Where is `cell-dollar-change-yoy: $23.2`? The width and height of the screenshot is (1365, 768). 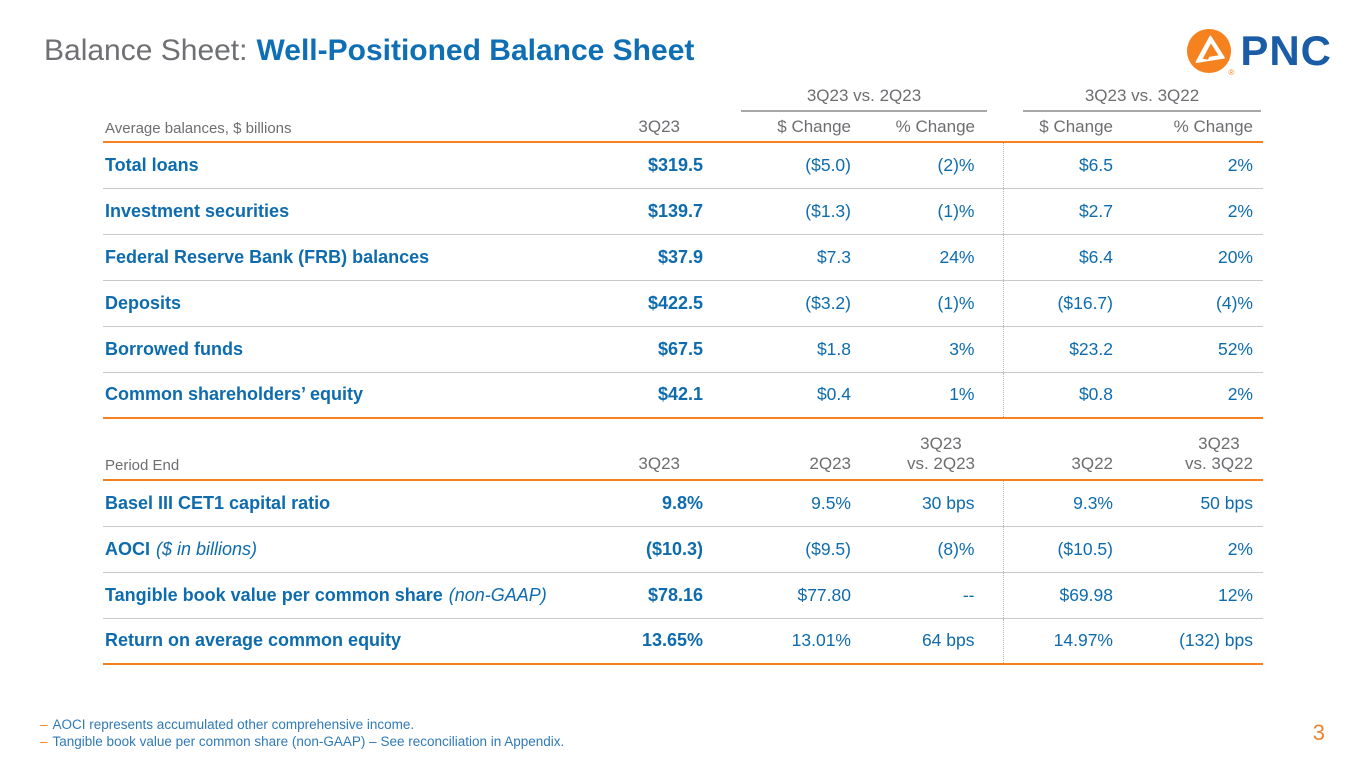 cell-dollar-change-yoy: $23.2 is located at coordinates (1058, 348).